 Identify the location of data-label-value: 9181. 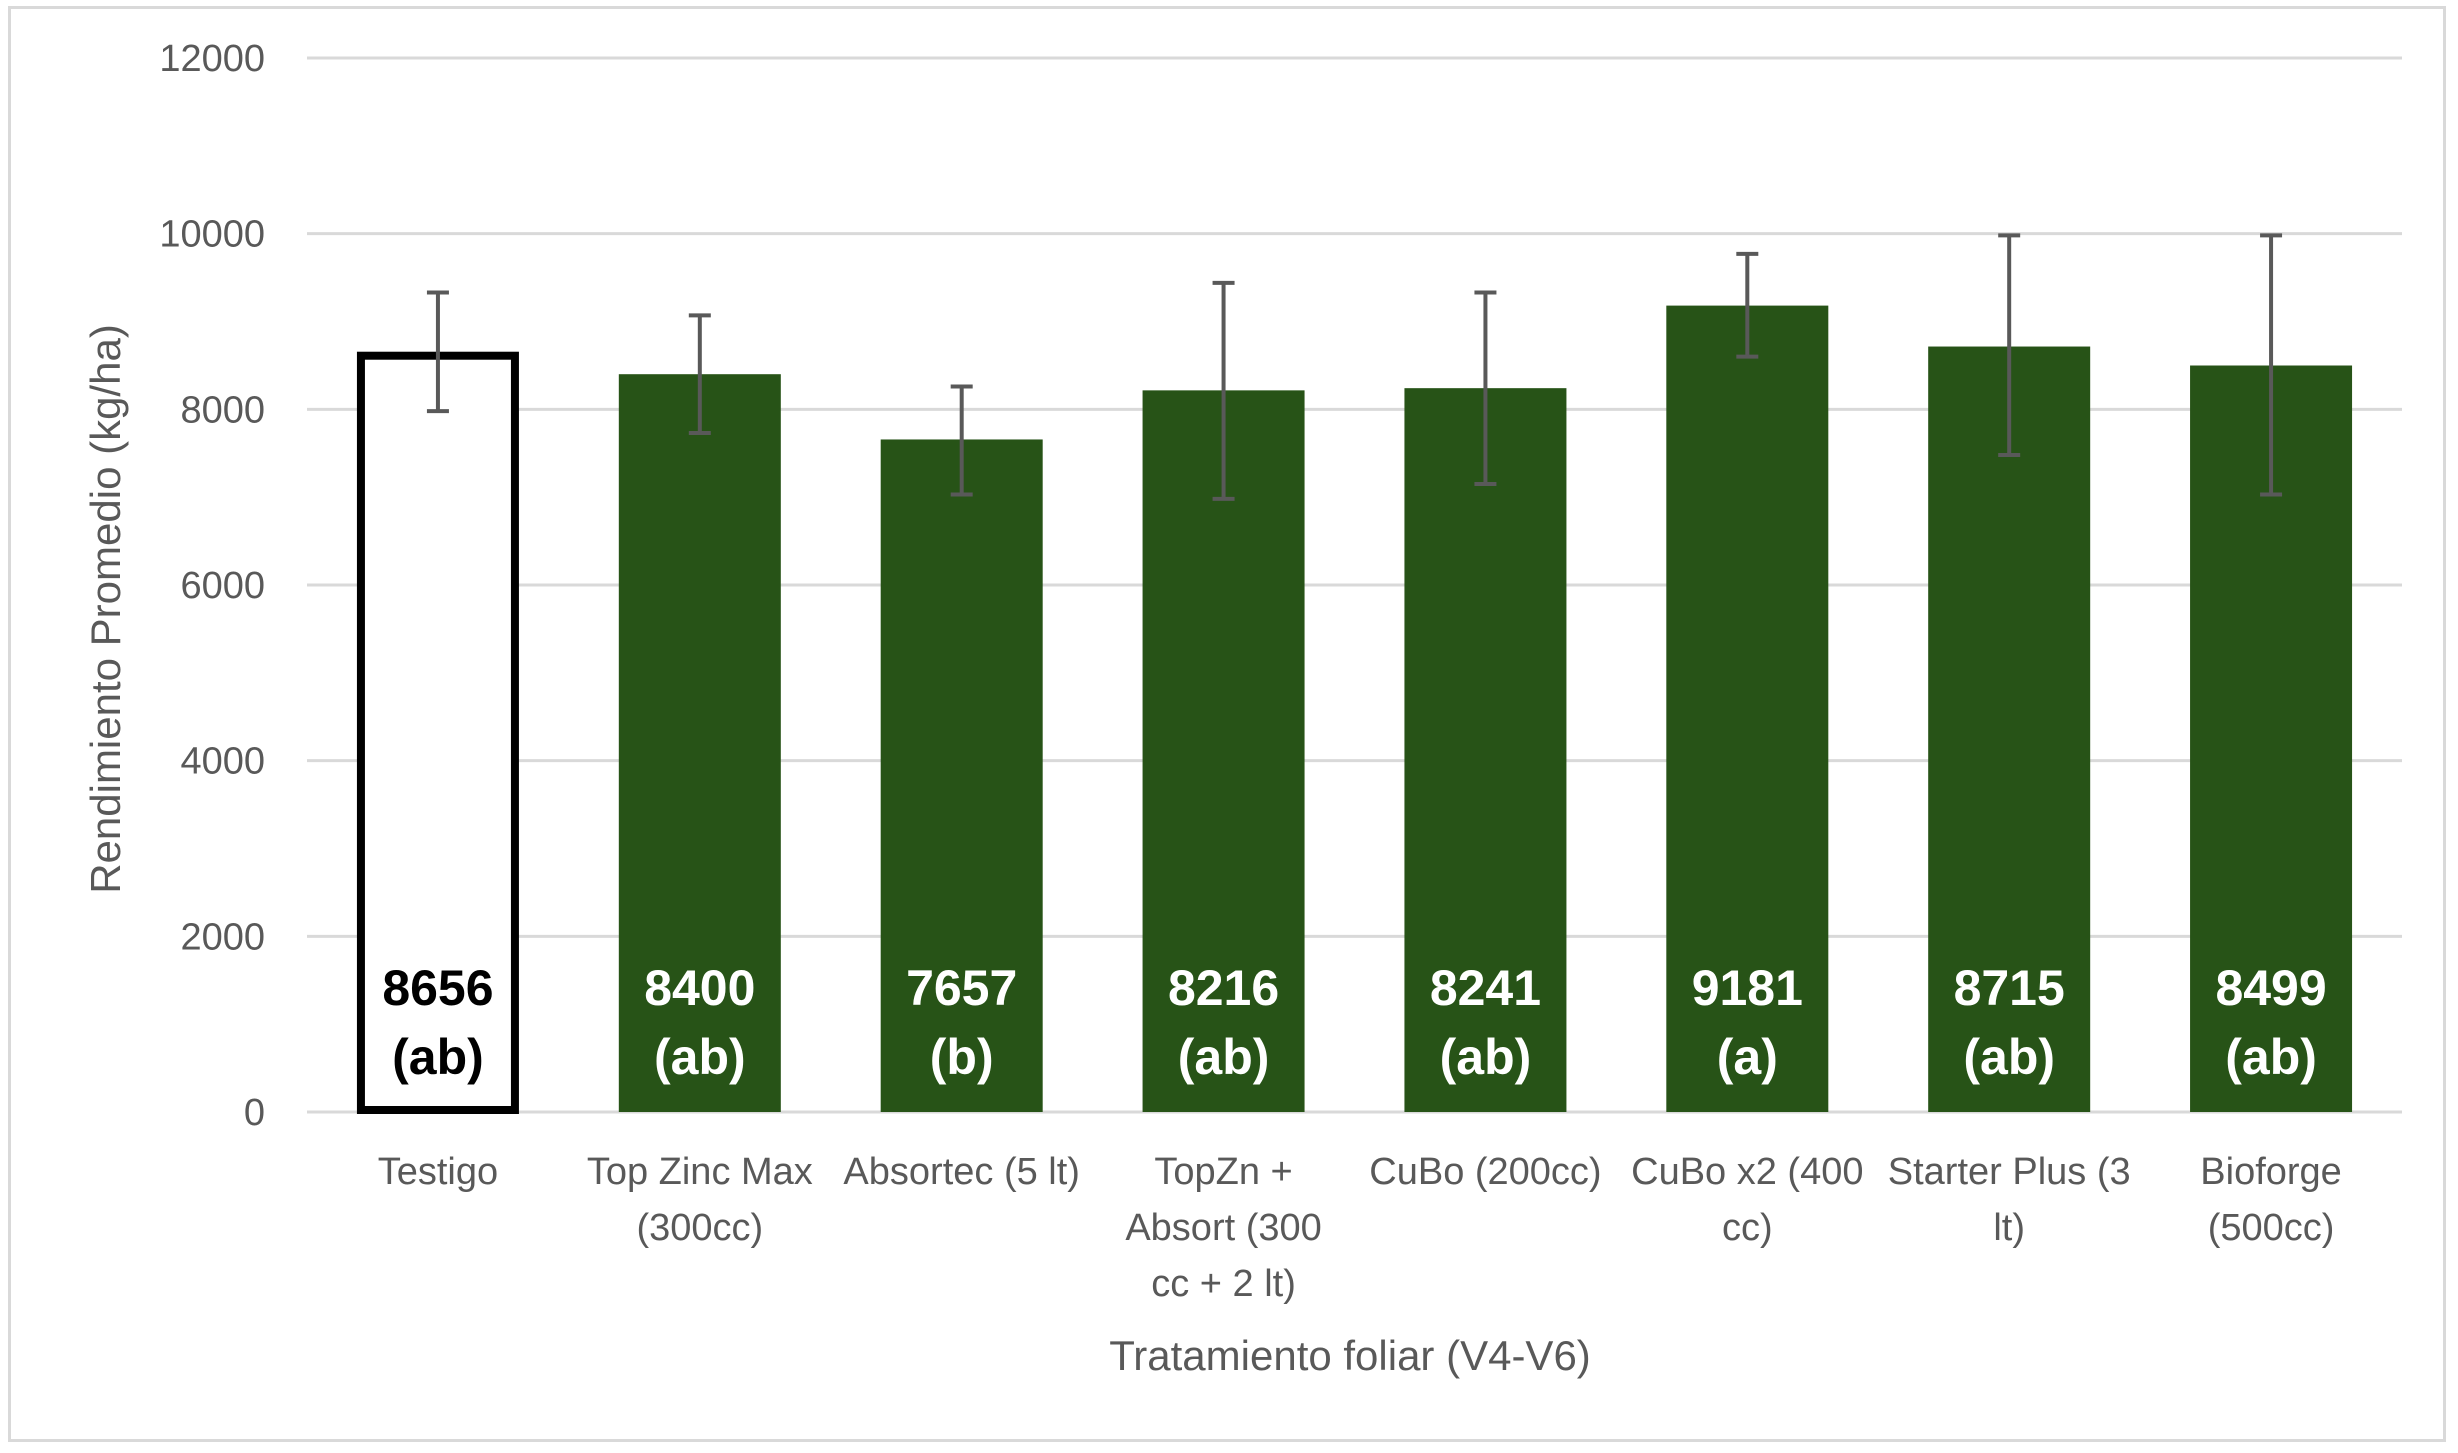
(1747, 988).